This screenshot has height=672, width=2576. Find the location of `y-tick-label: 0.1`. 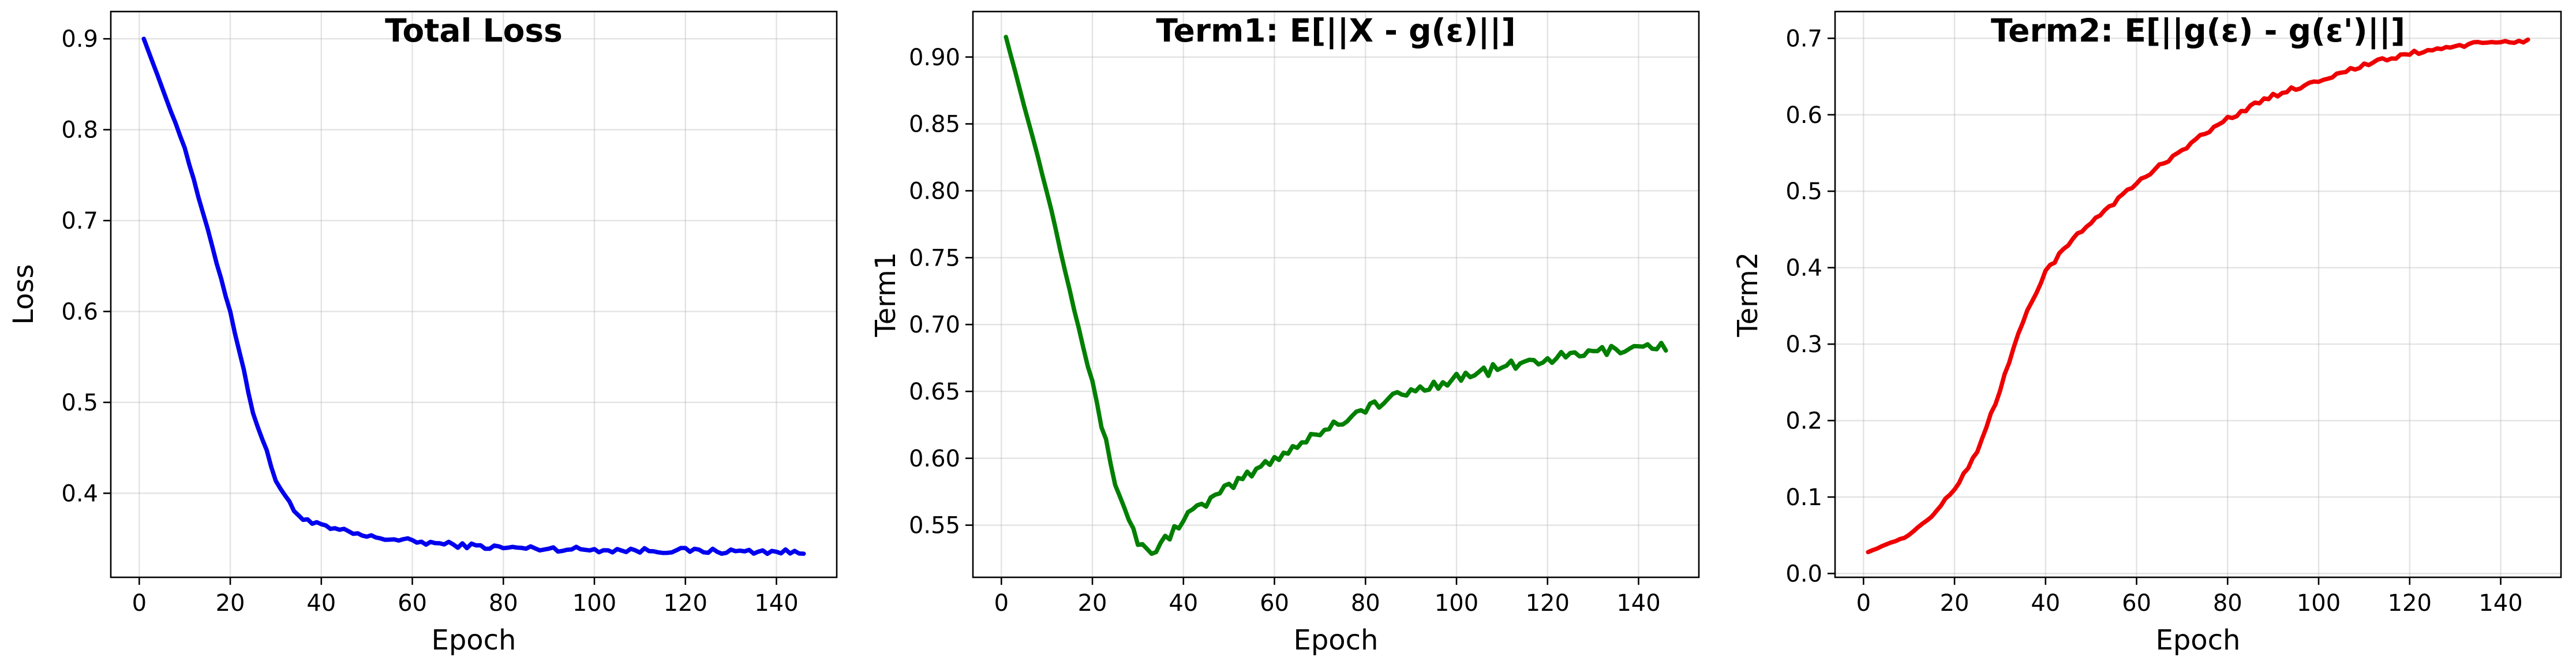

y-tick-label: 0.1 is located at coordinates (1803, 497).